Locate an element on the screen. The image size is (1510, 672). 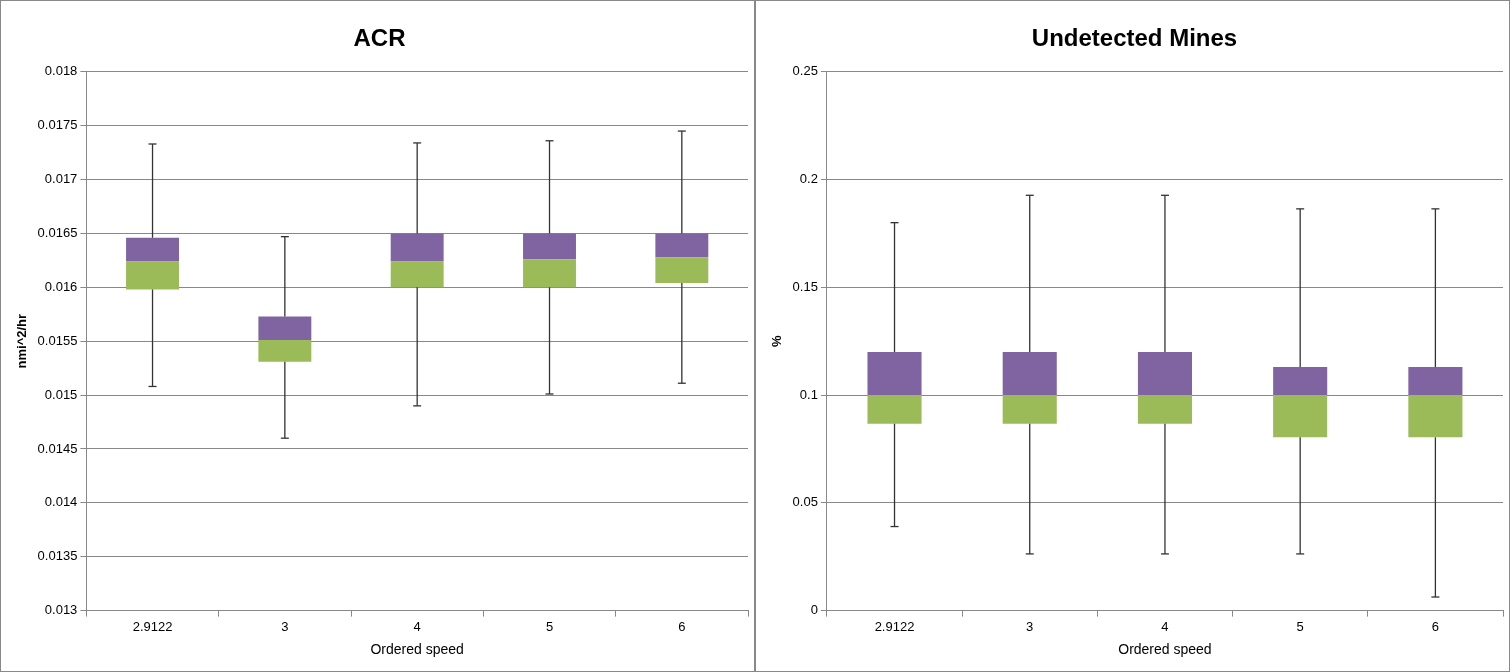
y-tick-label: 0 is located at coordinates (814, 610).